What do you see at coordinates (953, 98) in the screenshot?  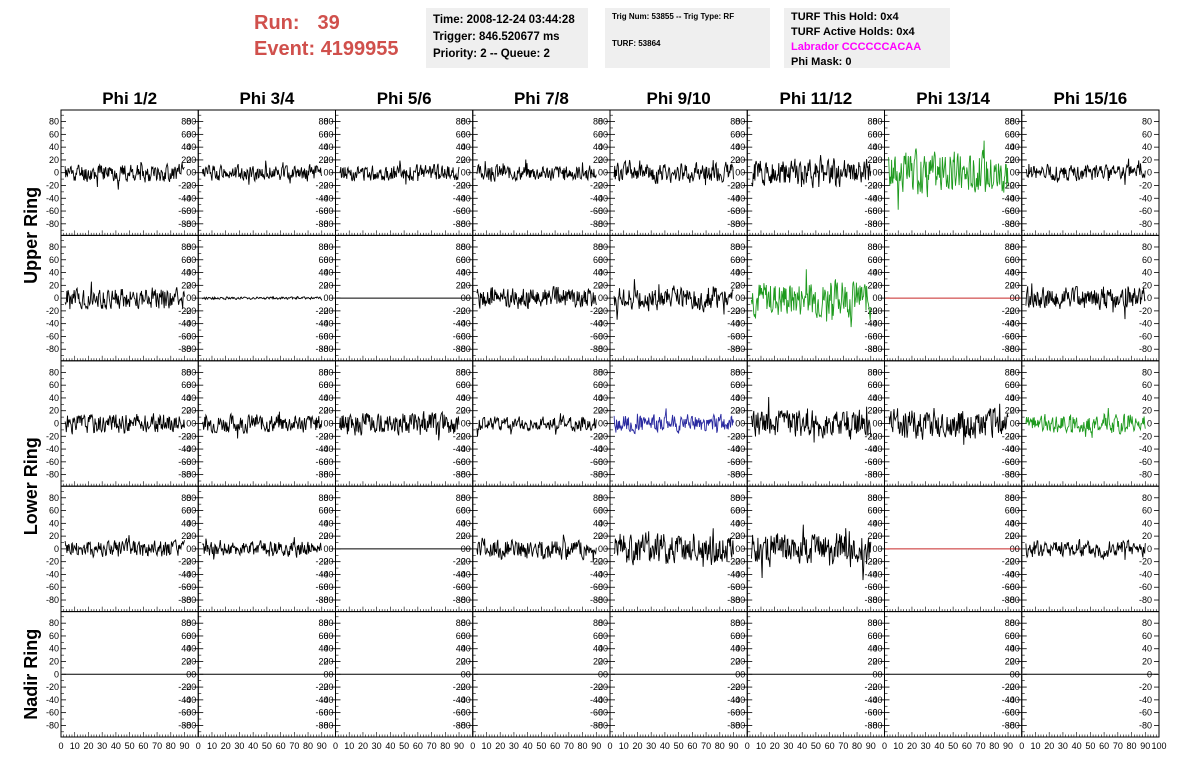 I see `column-header: Phi 13/14` at bounding box center [953, 98].